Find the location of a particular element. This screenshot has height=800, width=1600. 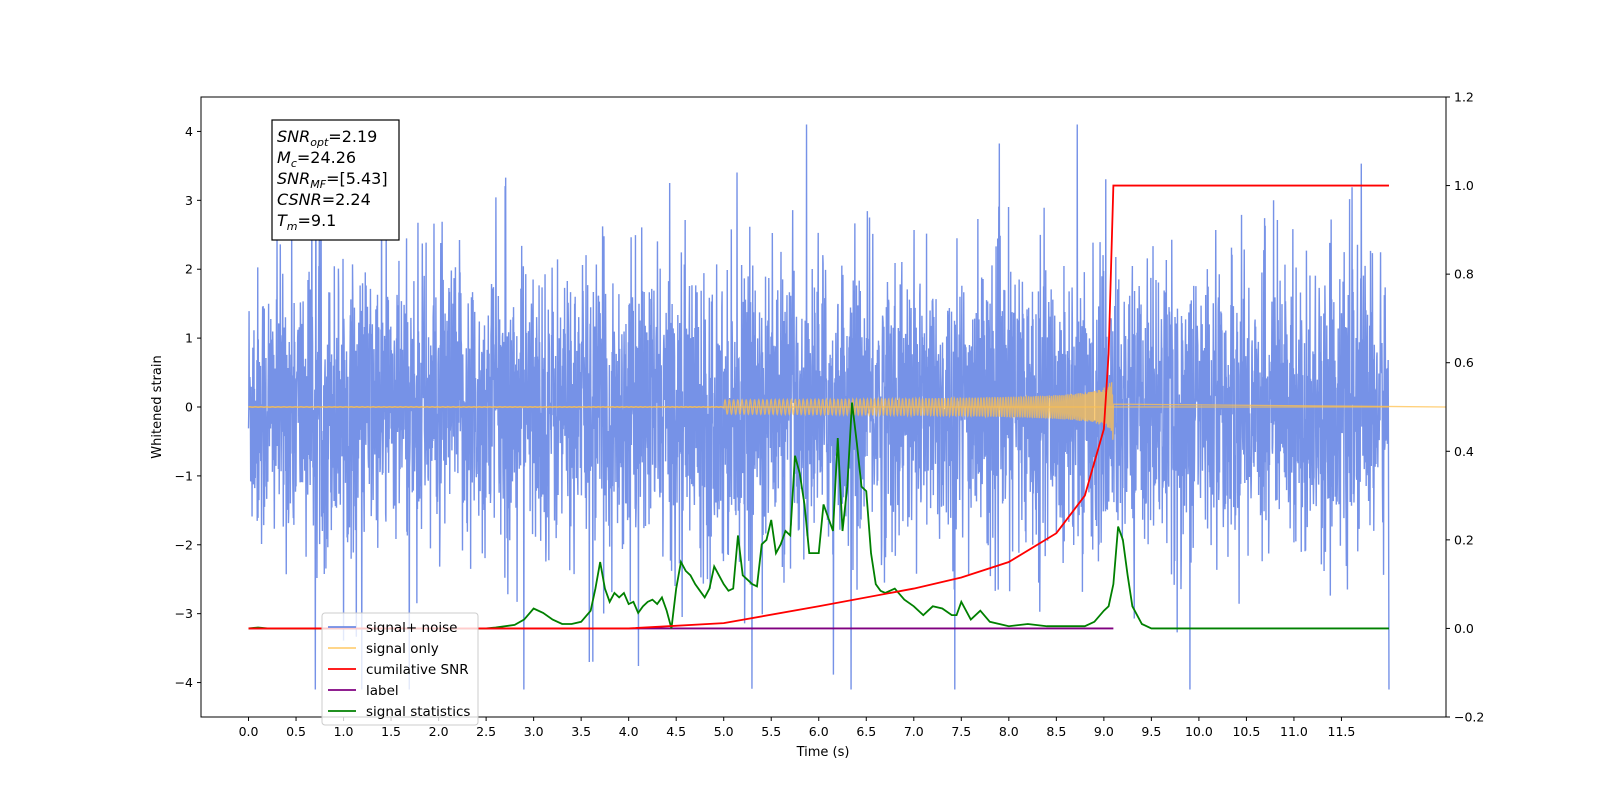

x-tick-label: 3.5 is located at coordinates (581, 731).